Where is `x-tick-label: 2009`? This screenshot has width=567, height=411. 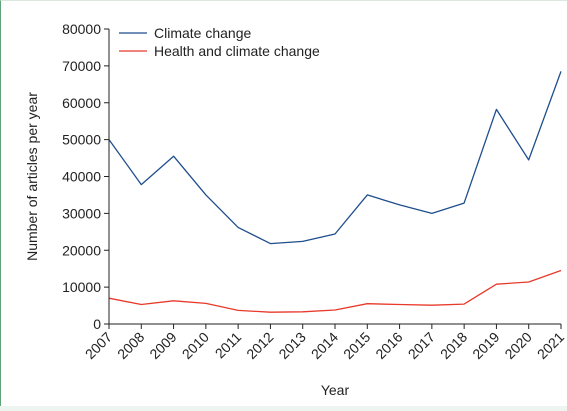 x-tick-label: 2009 is located at coordinates (162, 345).